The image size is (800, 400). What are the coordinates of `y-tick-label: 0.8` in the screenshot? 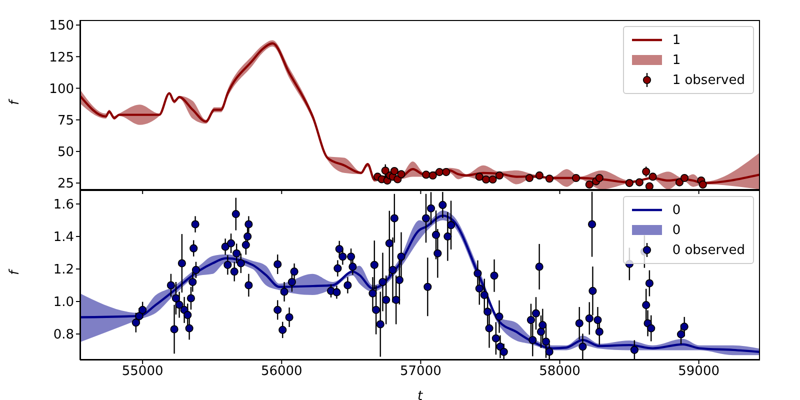 It's located at (63, 335).